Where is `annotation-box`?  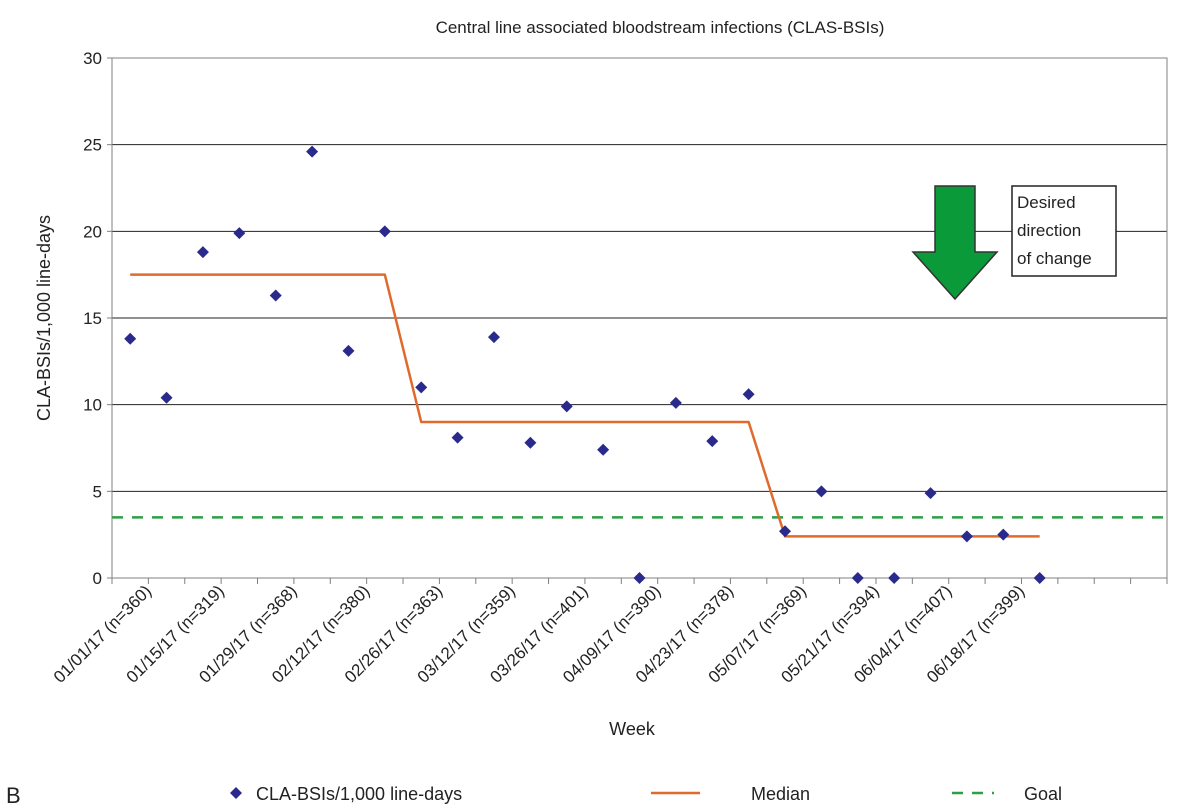 annotation-box is located at coordinates (1064, 231).